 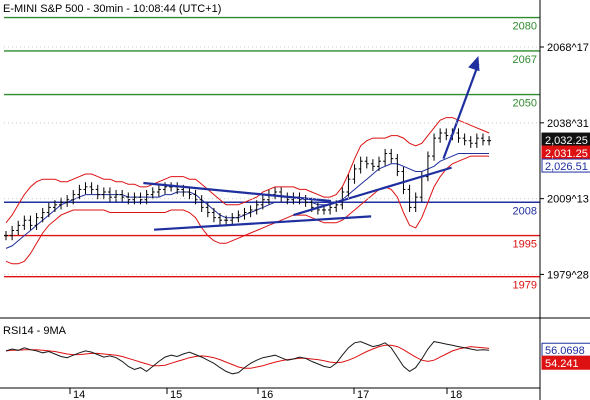 I want to click on level-label-1979: 1979, so click(x=525, y=286).